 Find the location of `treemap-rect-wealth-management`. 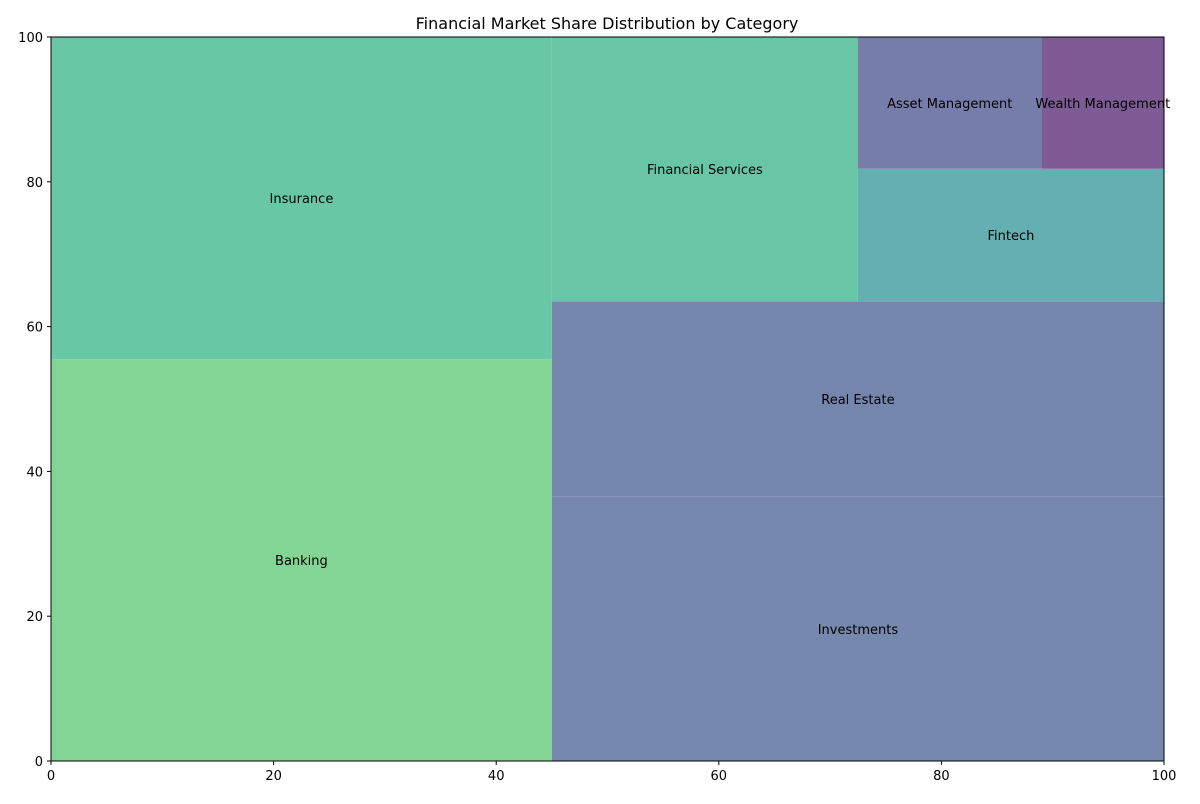

treemap-rect-wealth-management is located at coordinates (1102, 103).